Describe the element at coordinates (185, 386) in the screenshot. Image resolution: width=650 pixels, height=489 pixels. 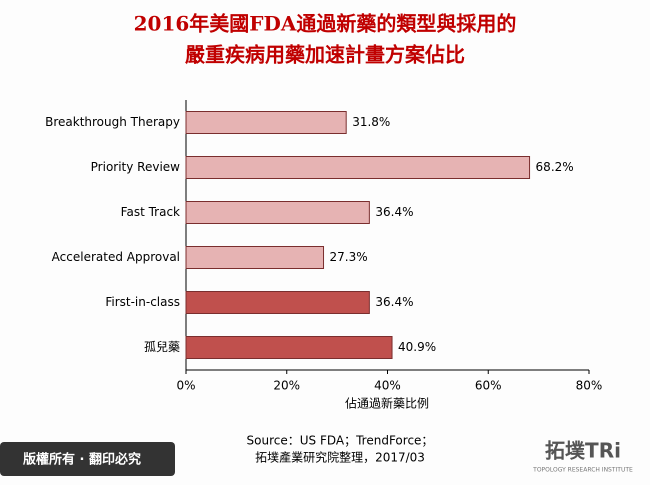
I see `x-tick-label: 0%` at that location.